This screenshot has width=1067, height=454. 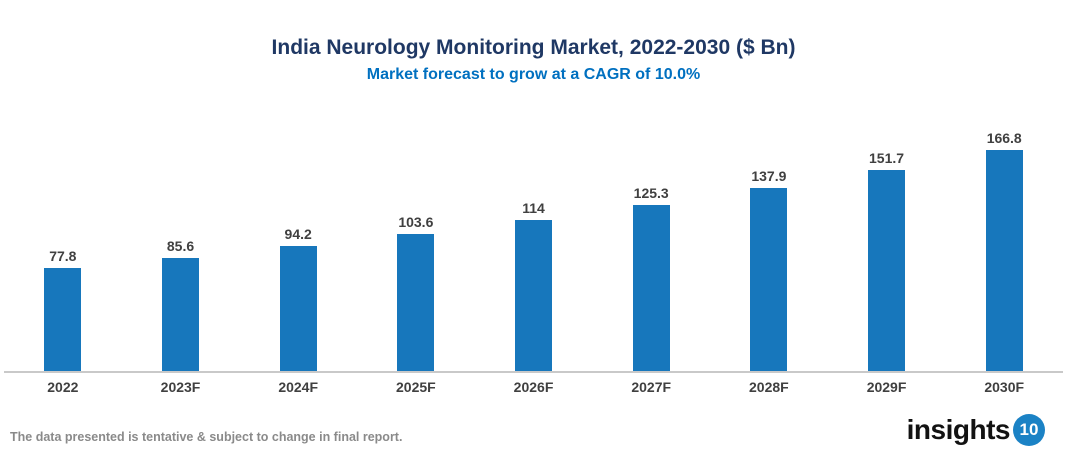 I want to click on x-tick-label: 2023F, so click(x=180, y=387).